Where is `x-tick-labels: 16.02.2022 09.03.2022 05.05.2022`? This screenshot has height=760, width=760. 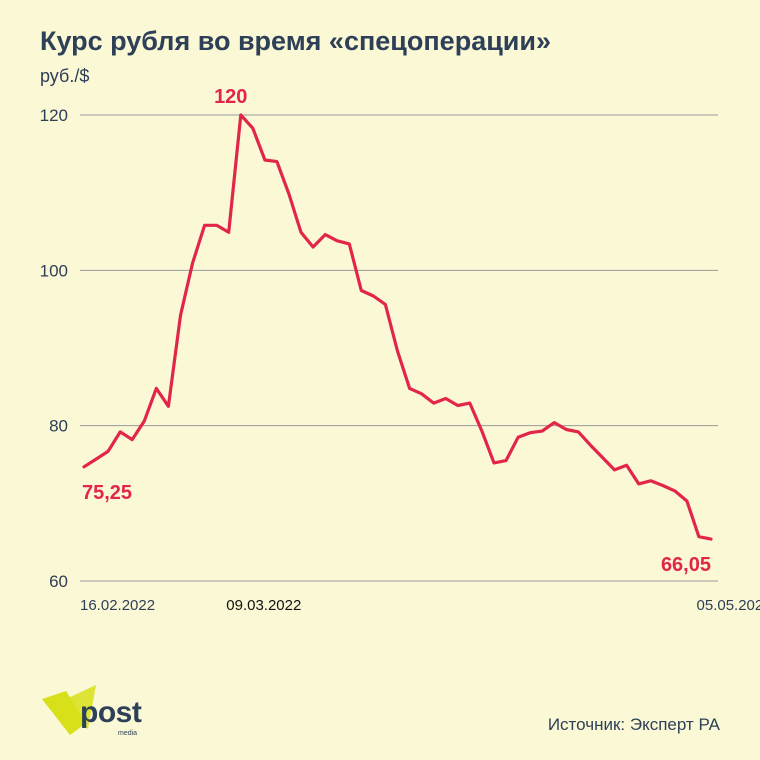 x-tick-labels: 16.02.2022 09.03.2022 05.05.2022 is located at coordinates (420, 605).